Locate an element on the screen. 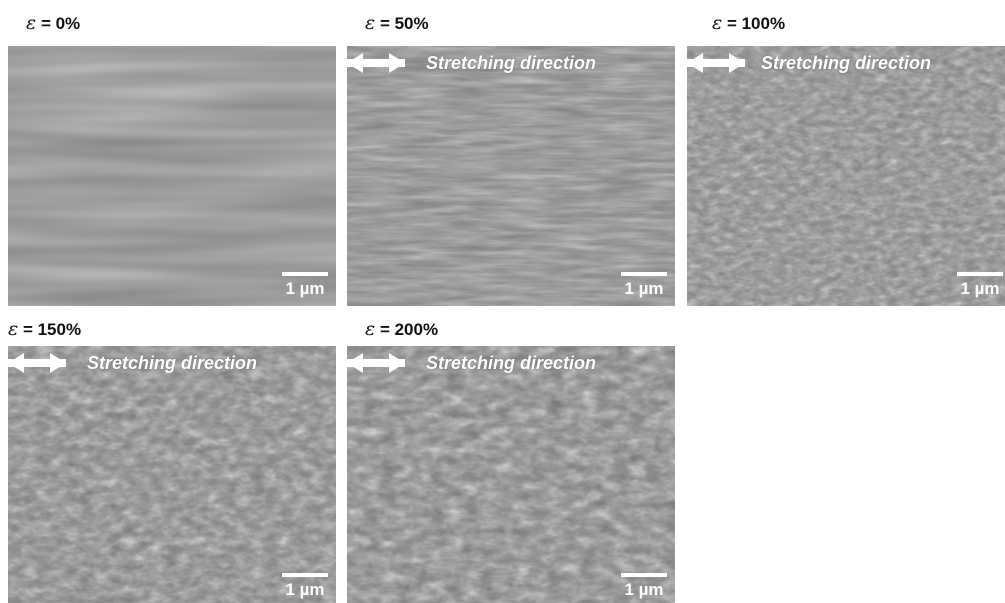 This screenshot has height=603, width=1005. strain-value: = 200% is located at coordinates (409, 329).